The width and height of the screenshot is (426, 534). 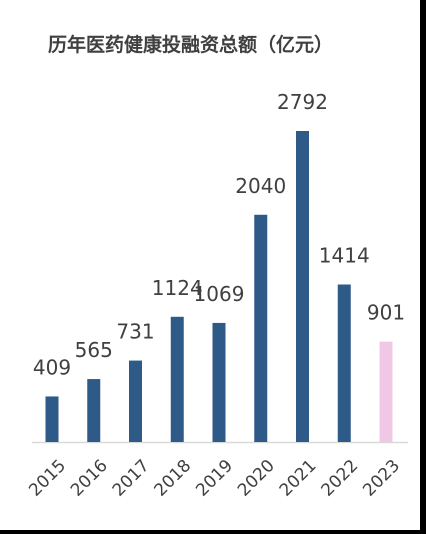 What do you see at coordinates (302, 102) in the screenshot?
I see `data-label-2021: 2792` at bounding box center [302, 102].